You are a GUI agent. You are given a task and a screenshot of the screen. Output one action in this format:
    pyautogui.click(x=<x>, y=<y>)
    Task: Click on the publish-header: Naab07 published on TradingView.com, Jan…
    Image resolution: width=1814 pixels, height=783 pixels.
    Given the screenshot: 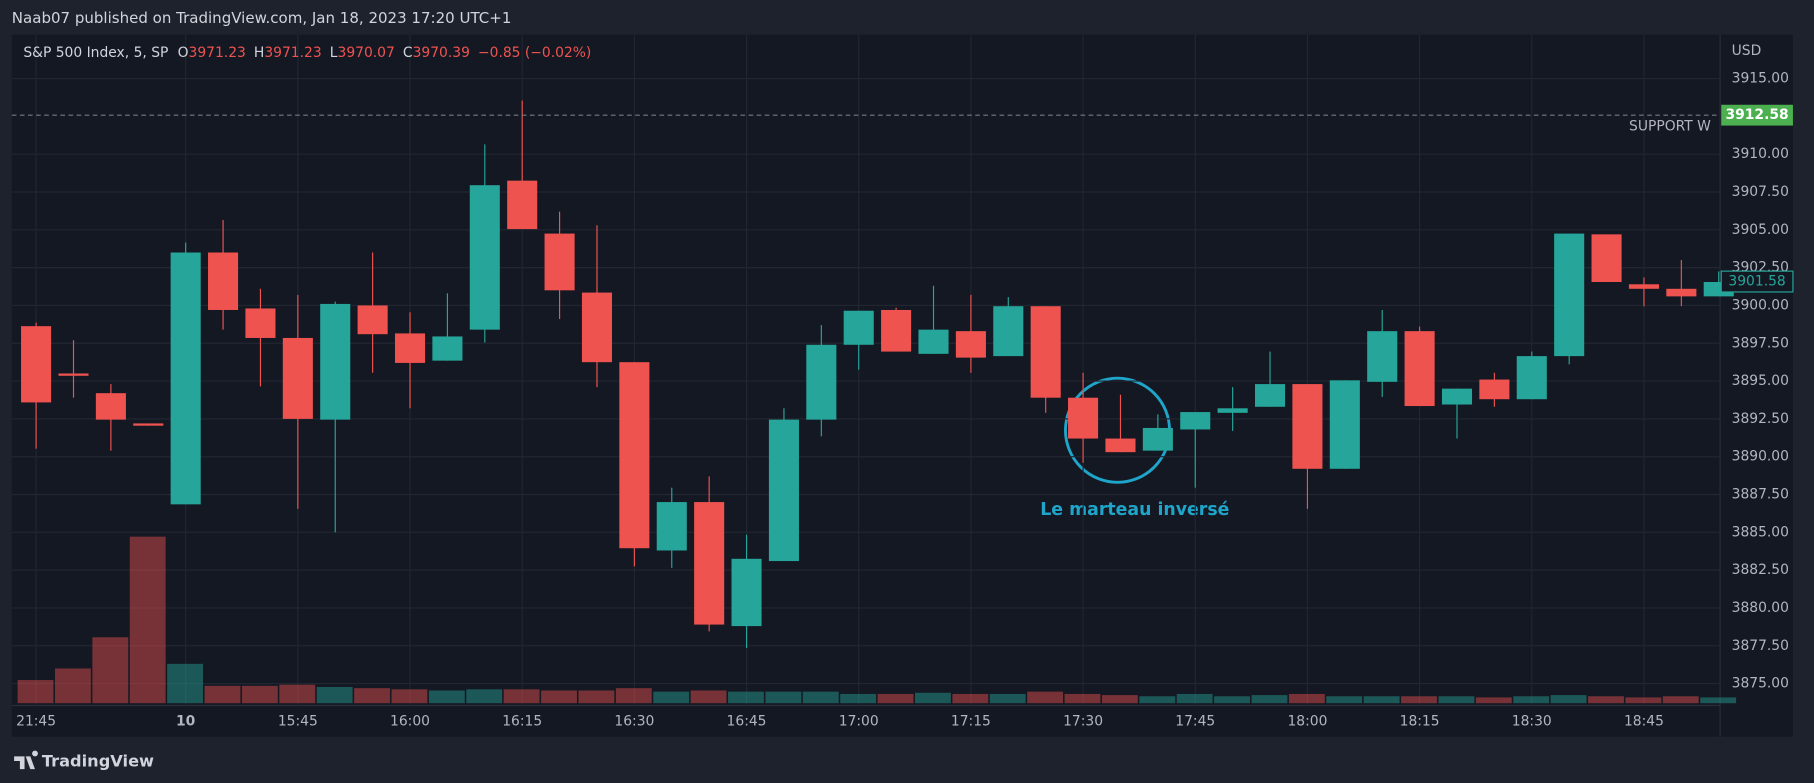 What is the action you would take?
    pyautogui.click(x=262, y=18)
    